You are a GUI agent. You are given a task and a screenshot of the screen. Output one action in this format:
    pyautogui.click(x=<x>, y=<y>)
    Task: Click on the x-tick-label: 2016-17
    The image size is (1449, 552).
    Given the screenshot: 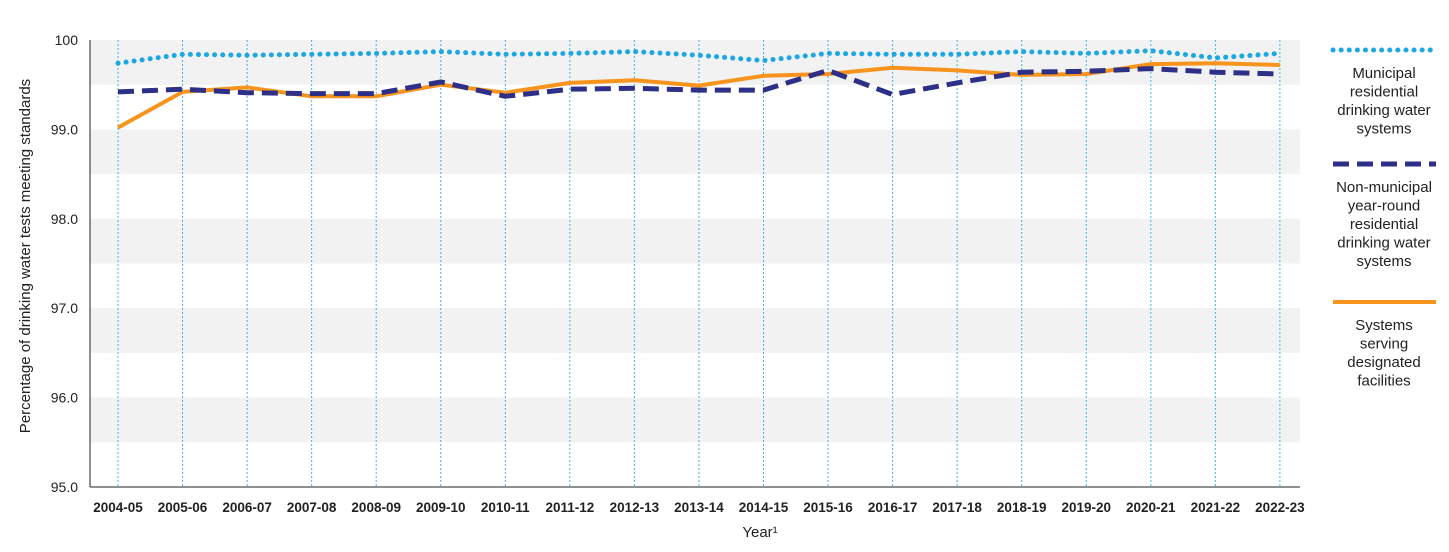 What is the action you would take?
    pyautogui.click(x=893, y=507)
    